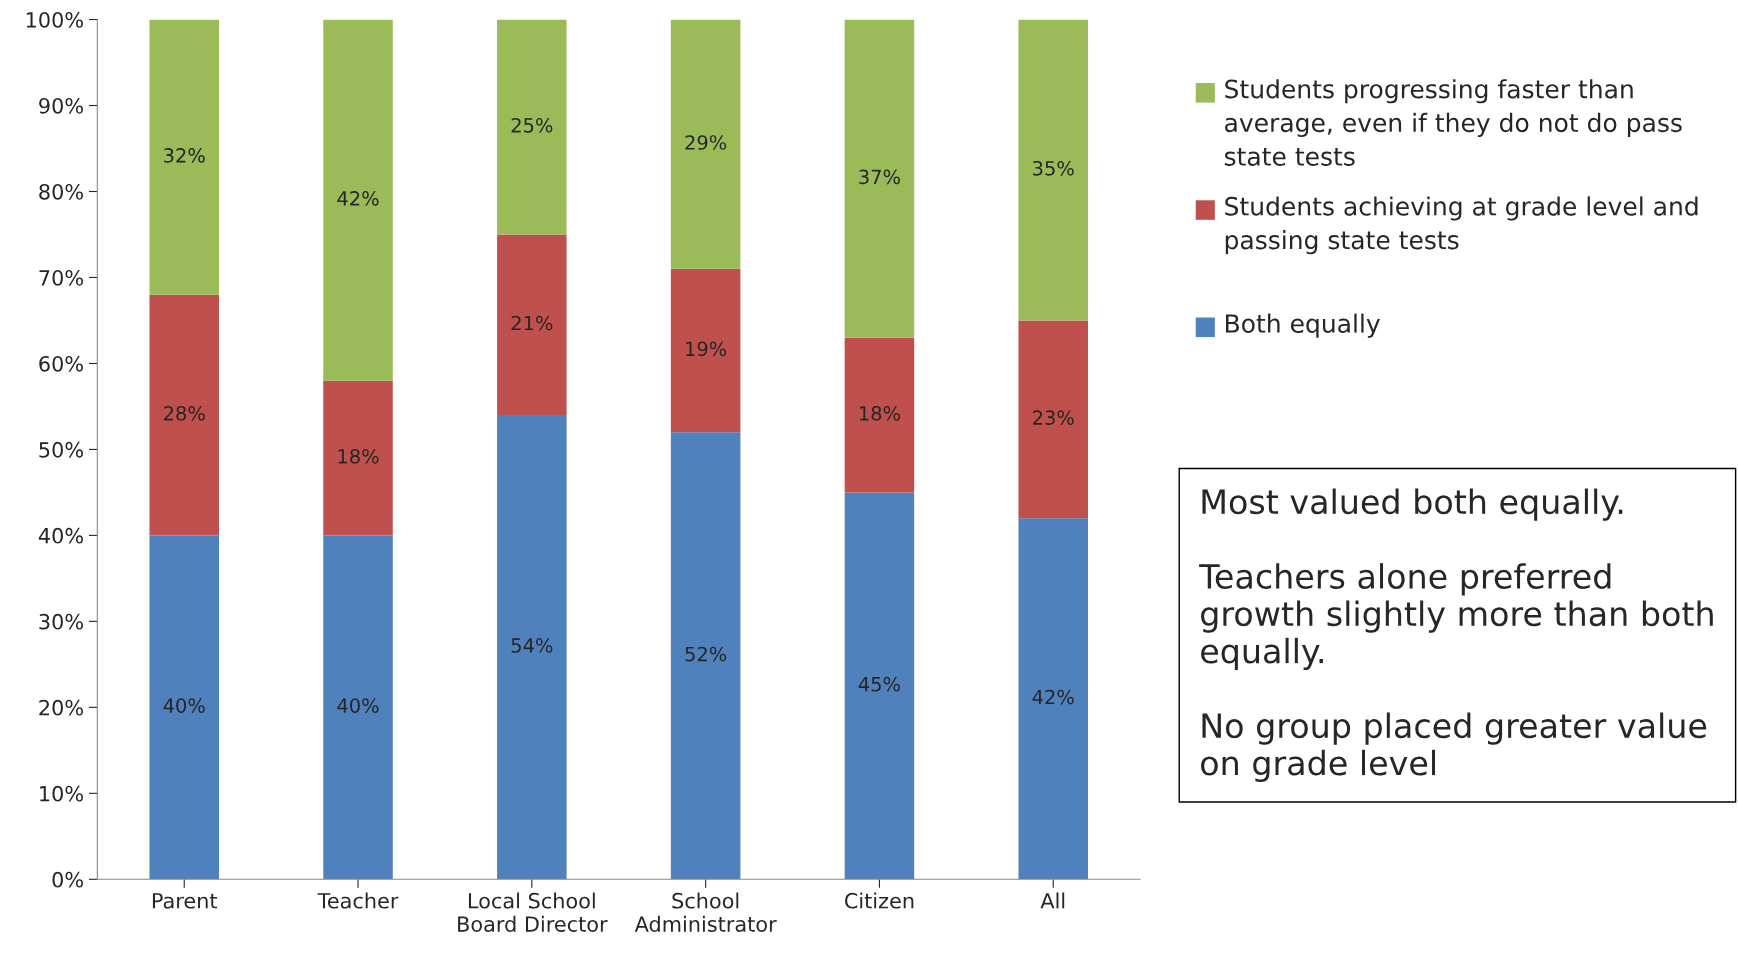 Image resolution: width=1738 pixels, height=977 pixels. What do you see at coordinates (61, 363) in the screenshot?
I see `y-tick-label: 60%` at bounding box center [61, 363].